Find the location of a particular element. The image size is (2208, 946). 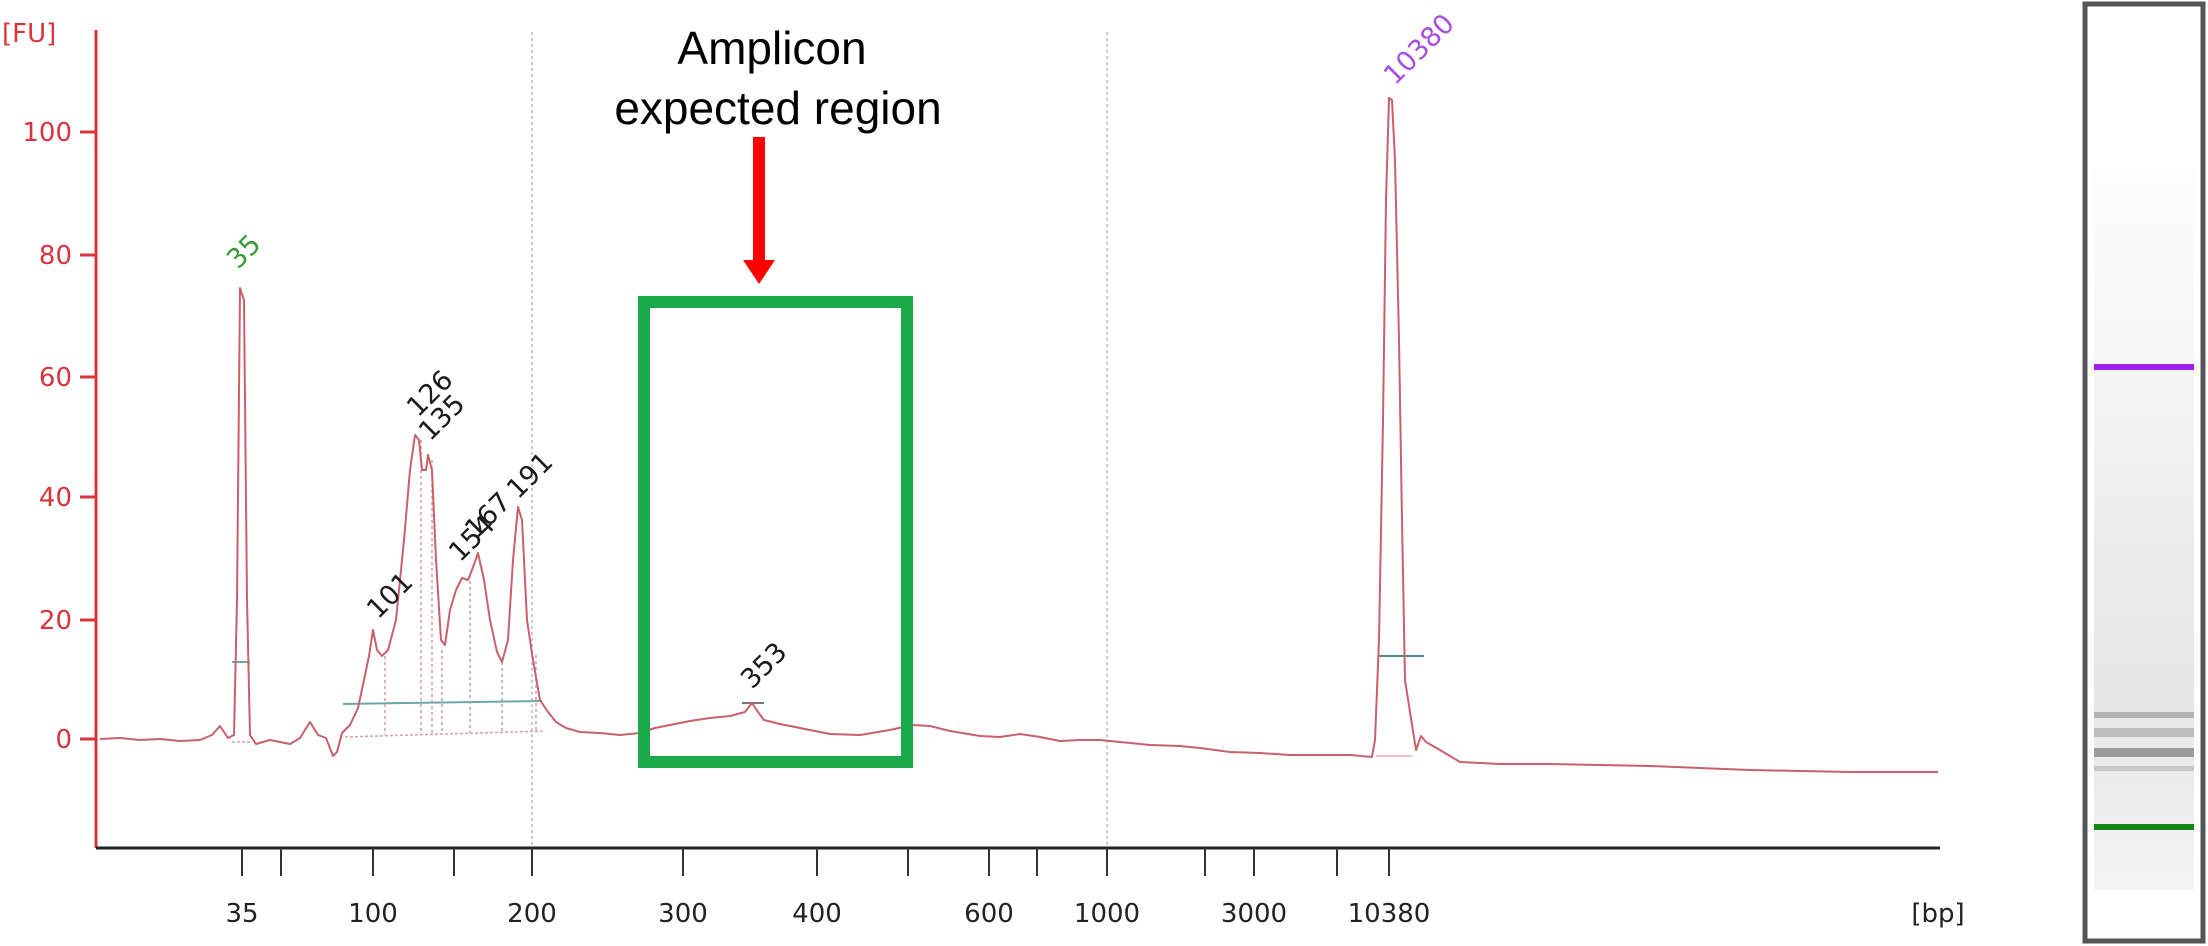

x-tick-100: 100 is located at coordinates (373, 914).